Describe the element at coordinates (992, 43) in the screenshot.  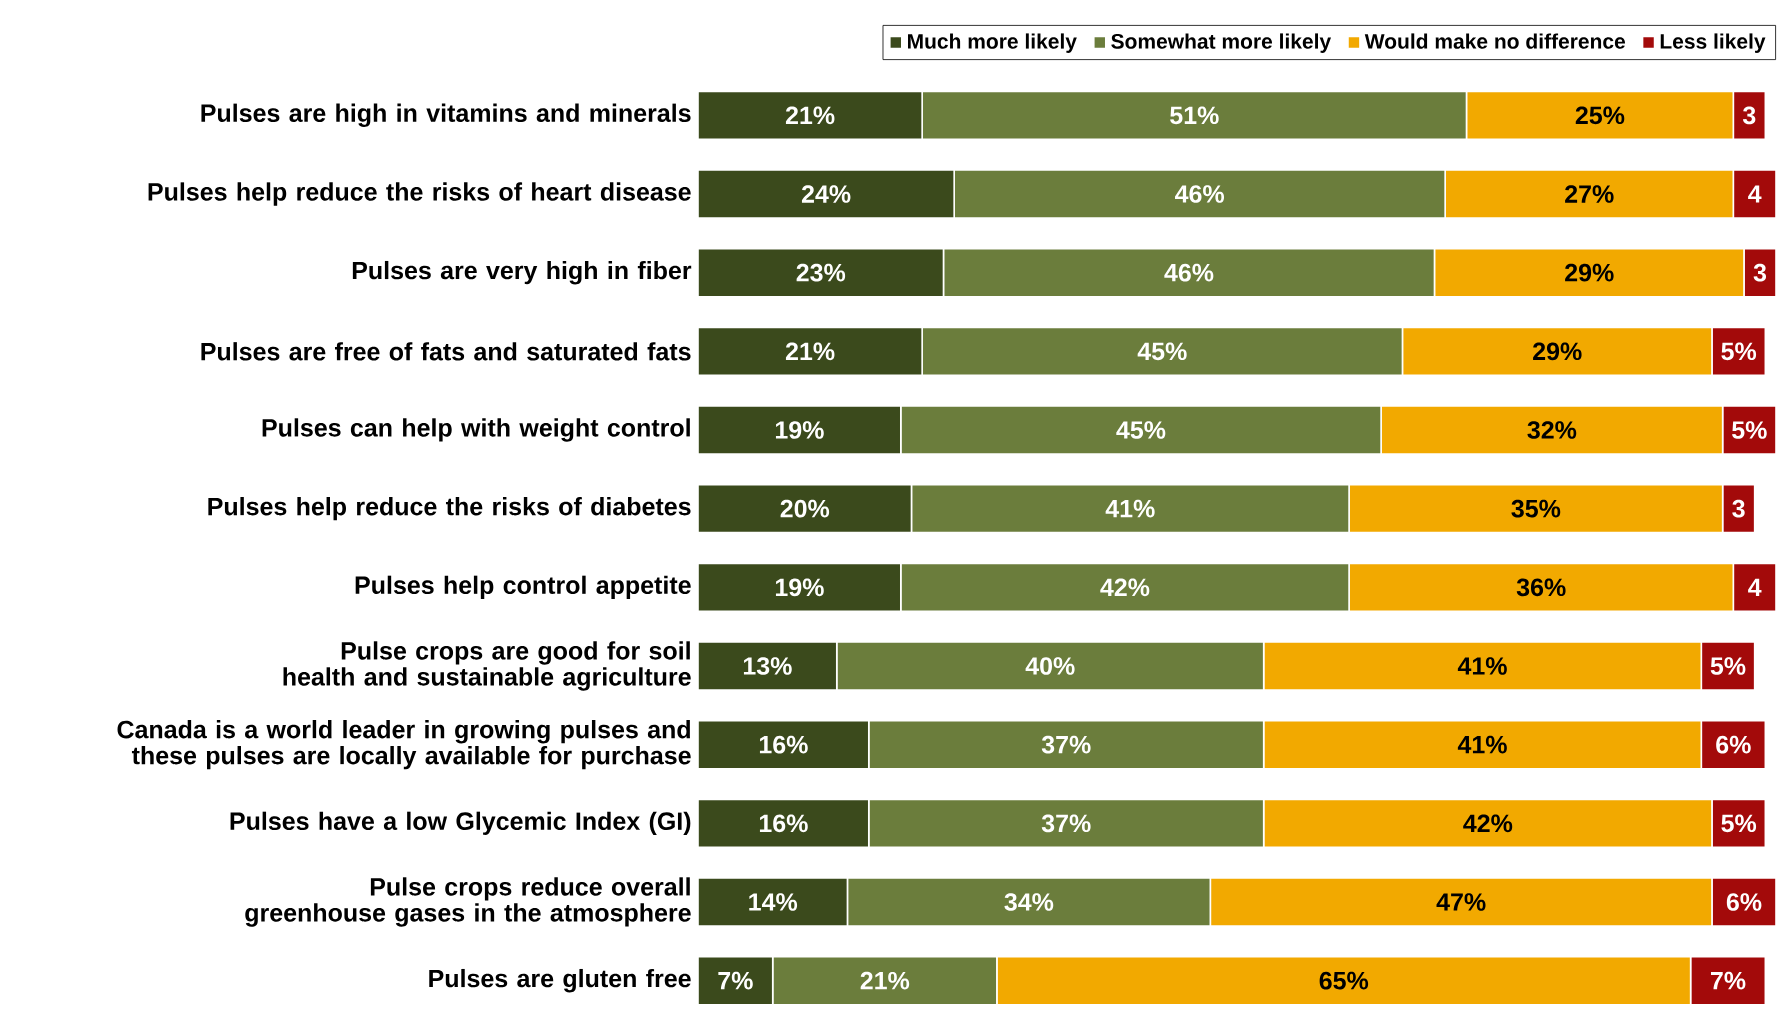
I see `legend-label: Much more likely` at that location.